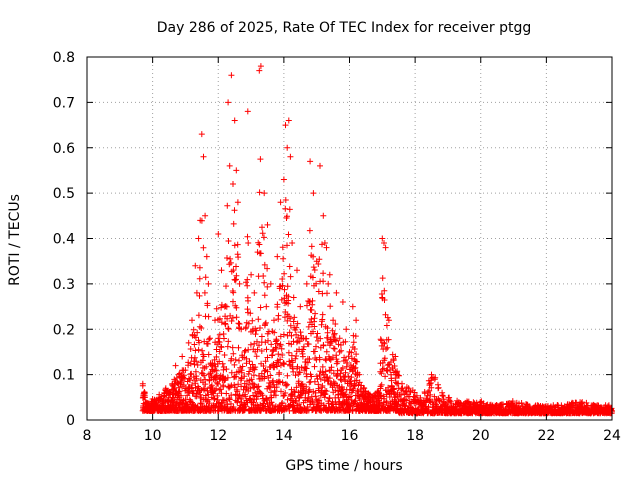 The height and width of the screenshot is (480, 640). I want to click on x-tick-label: 20, so click(481, 436).